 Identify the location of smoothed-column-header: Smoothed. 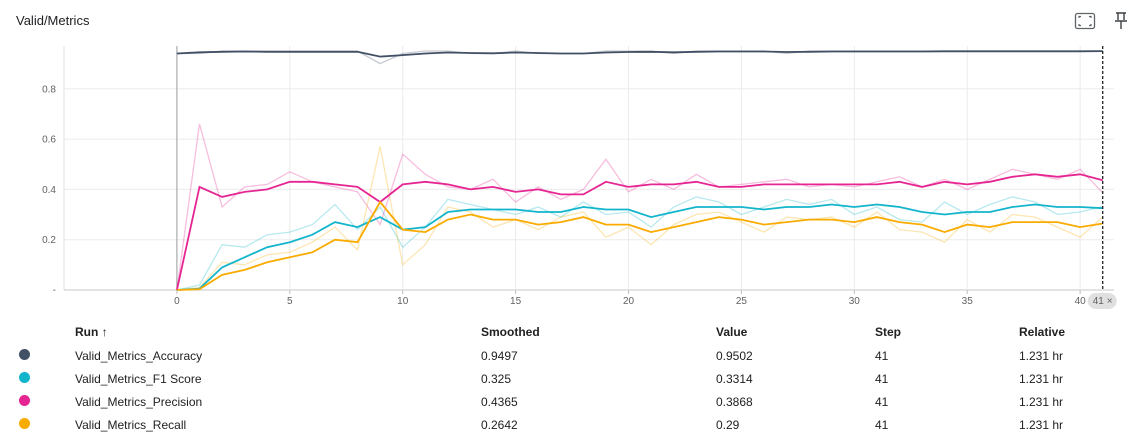
(510, 332).